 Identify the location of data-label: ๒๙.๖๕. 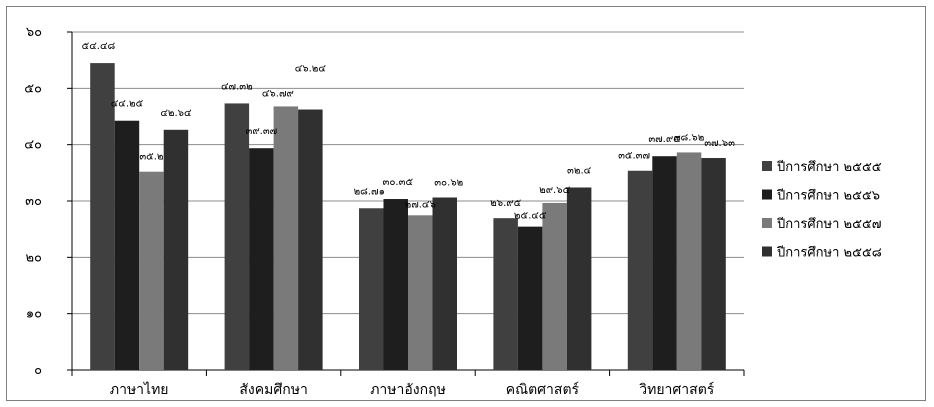
(554, 190).